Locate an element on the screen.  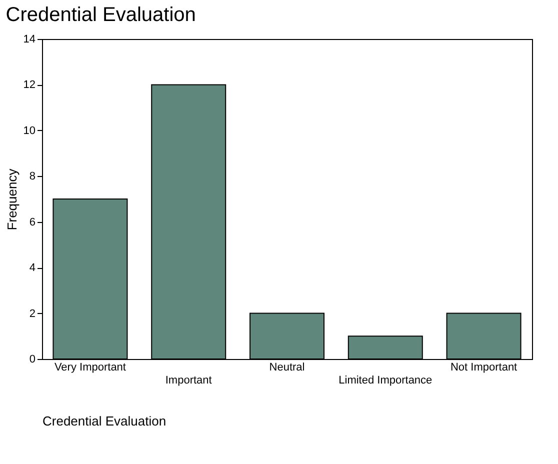
x-axis-title: Credential Evaluation is located at coordinates (104, 421).